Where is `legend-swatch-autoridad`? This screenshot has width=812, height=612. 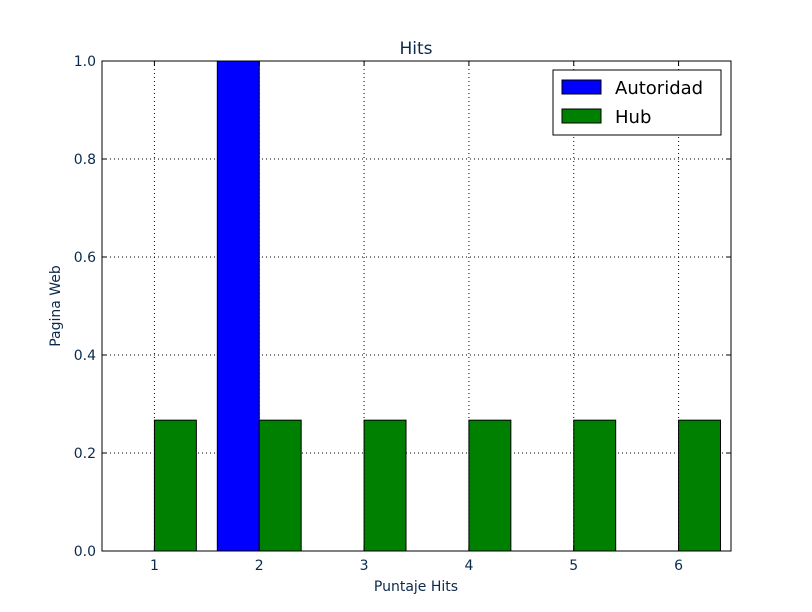
legend-swatch-autoridad is located at coordinates (581, 87).